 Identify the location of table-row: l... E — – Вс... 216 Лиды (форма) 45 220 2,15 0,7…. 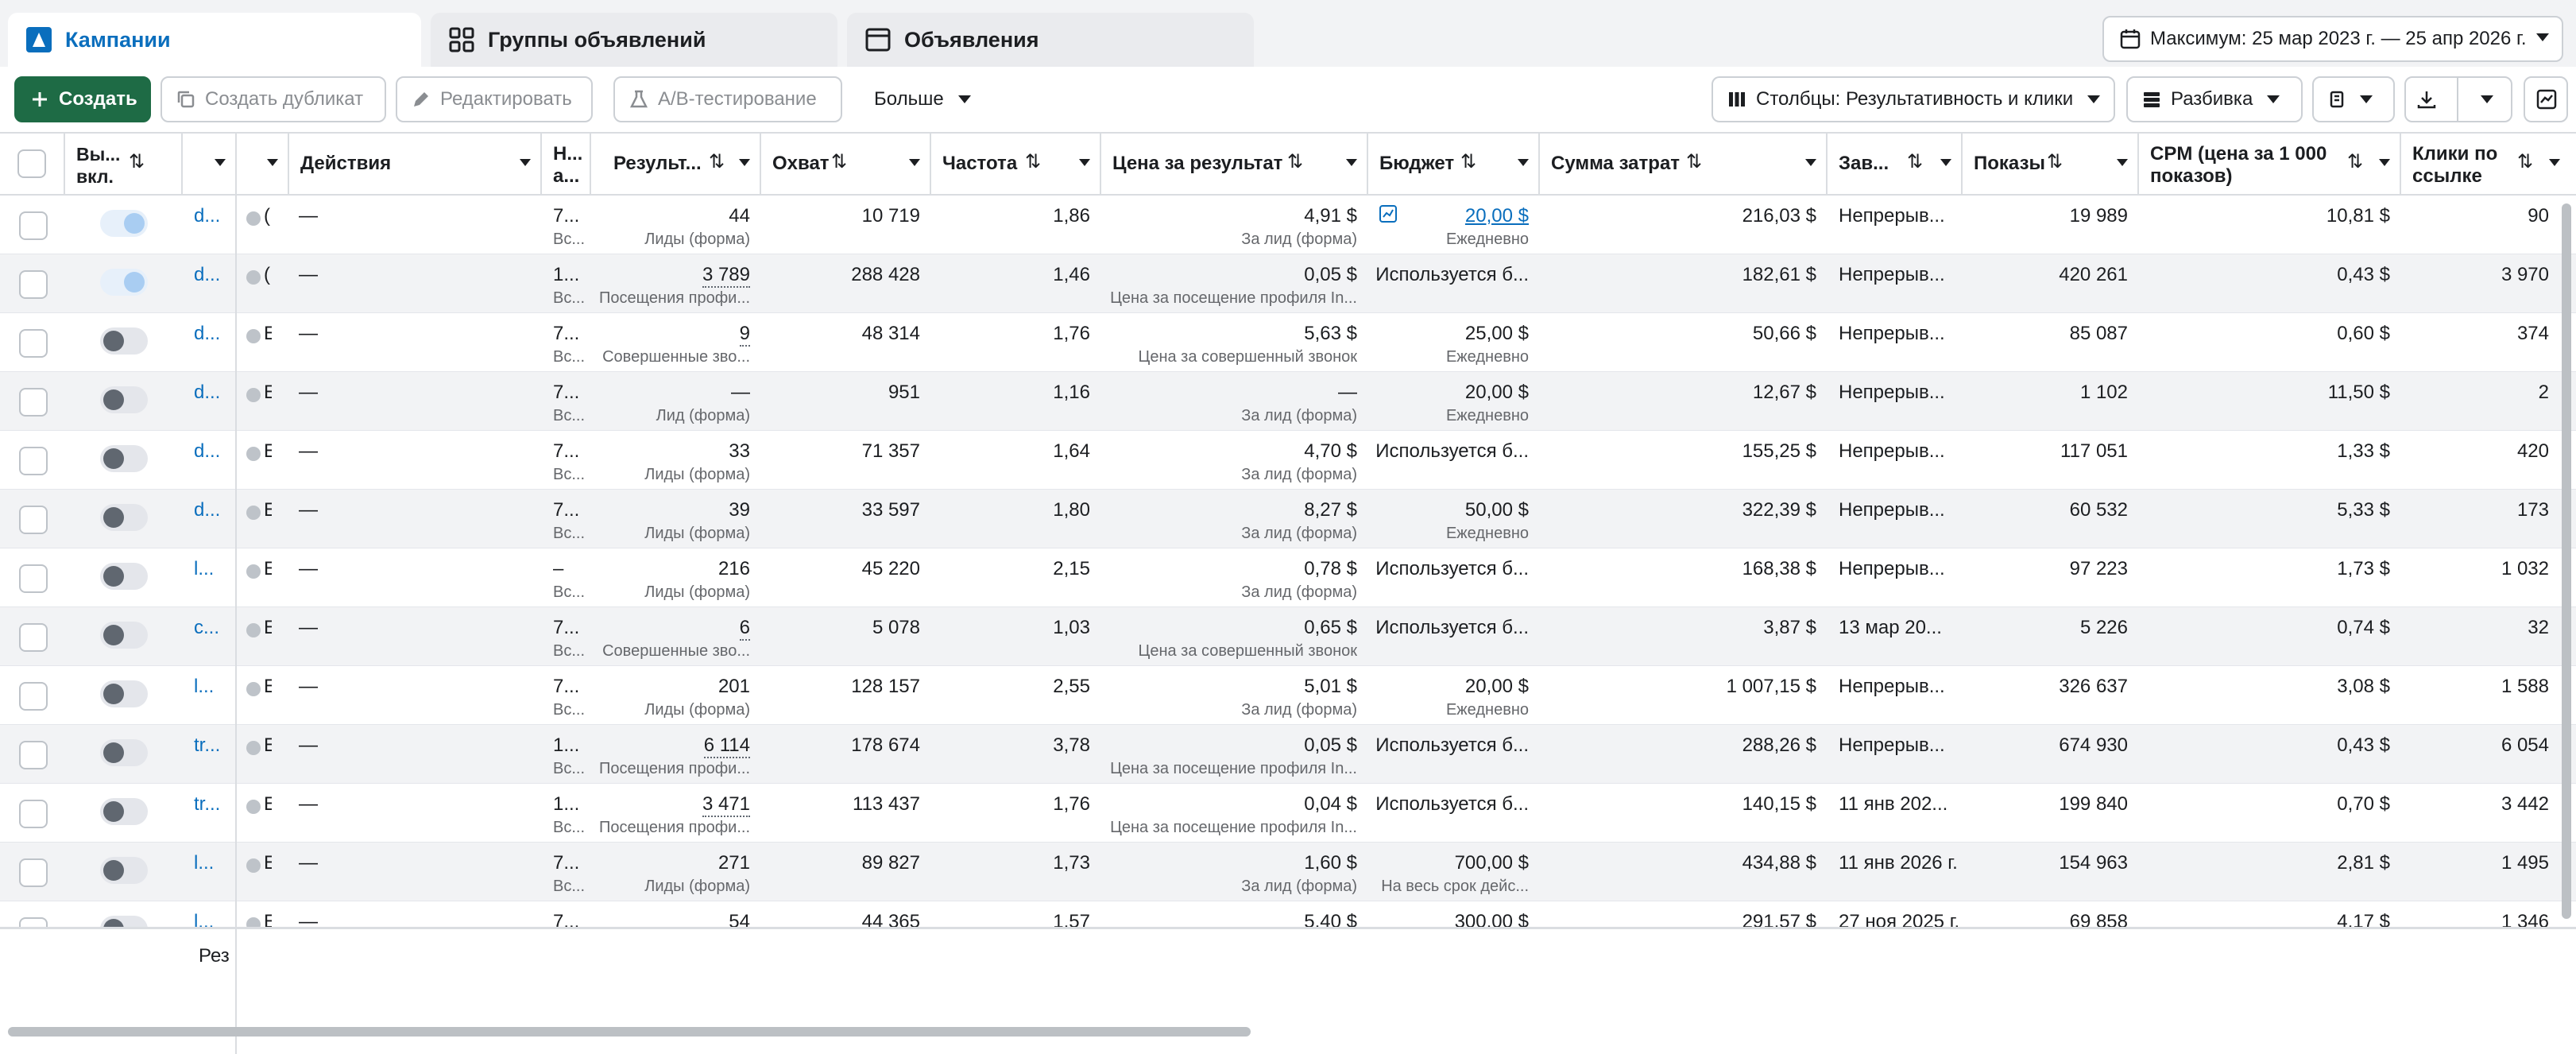
(1288, 577).